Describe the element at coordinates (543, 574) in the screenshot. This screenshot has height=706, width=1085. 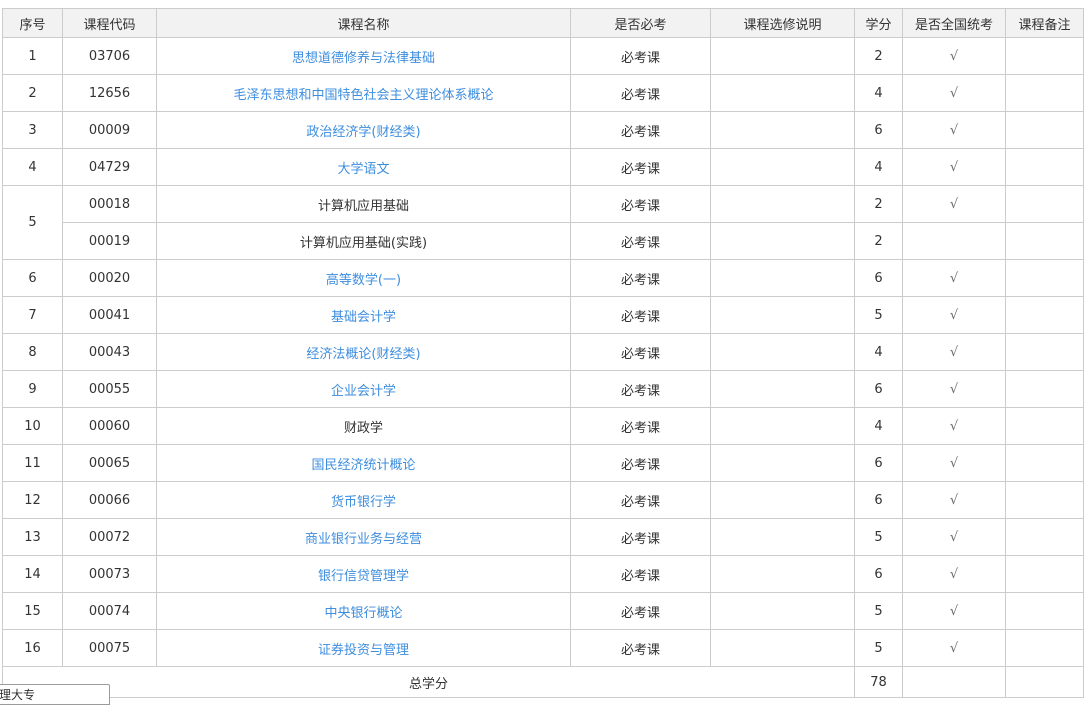
I see `table-row: 14 00073 银行信贷管理学 必考课 6 √` at that location.